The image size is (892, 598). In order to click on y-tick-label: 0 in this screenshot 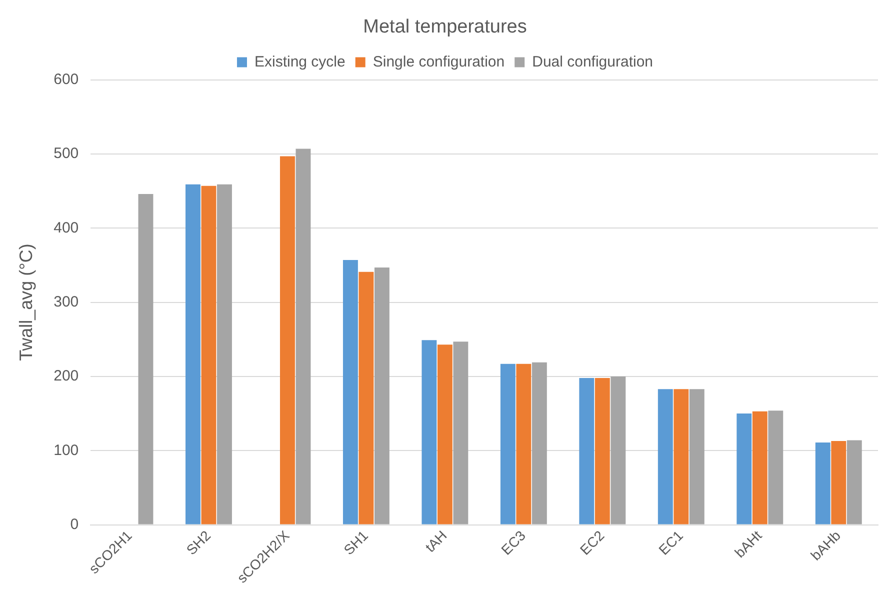, I will do `click(74, 524)`.